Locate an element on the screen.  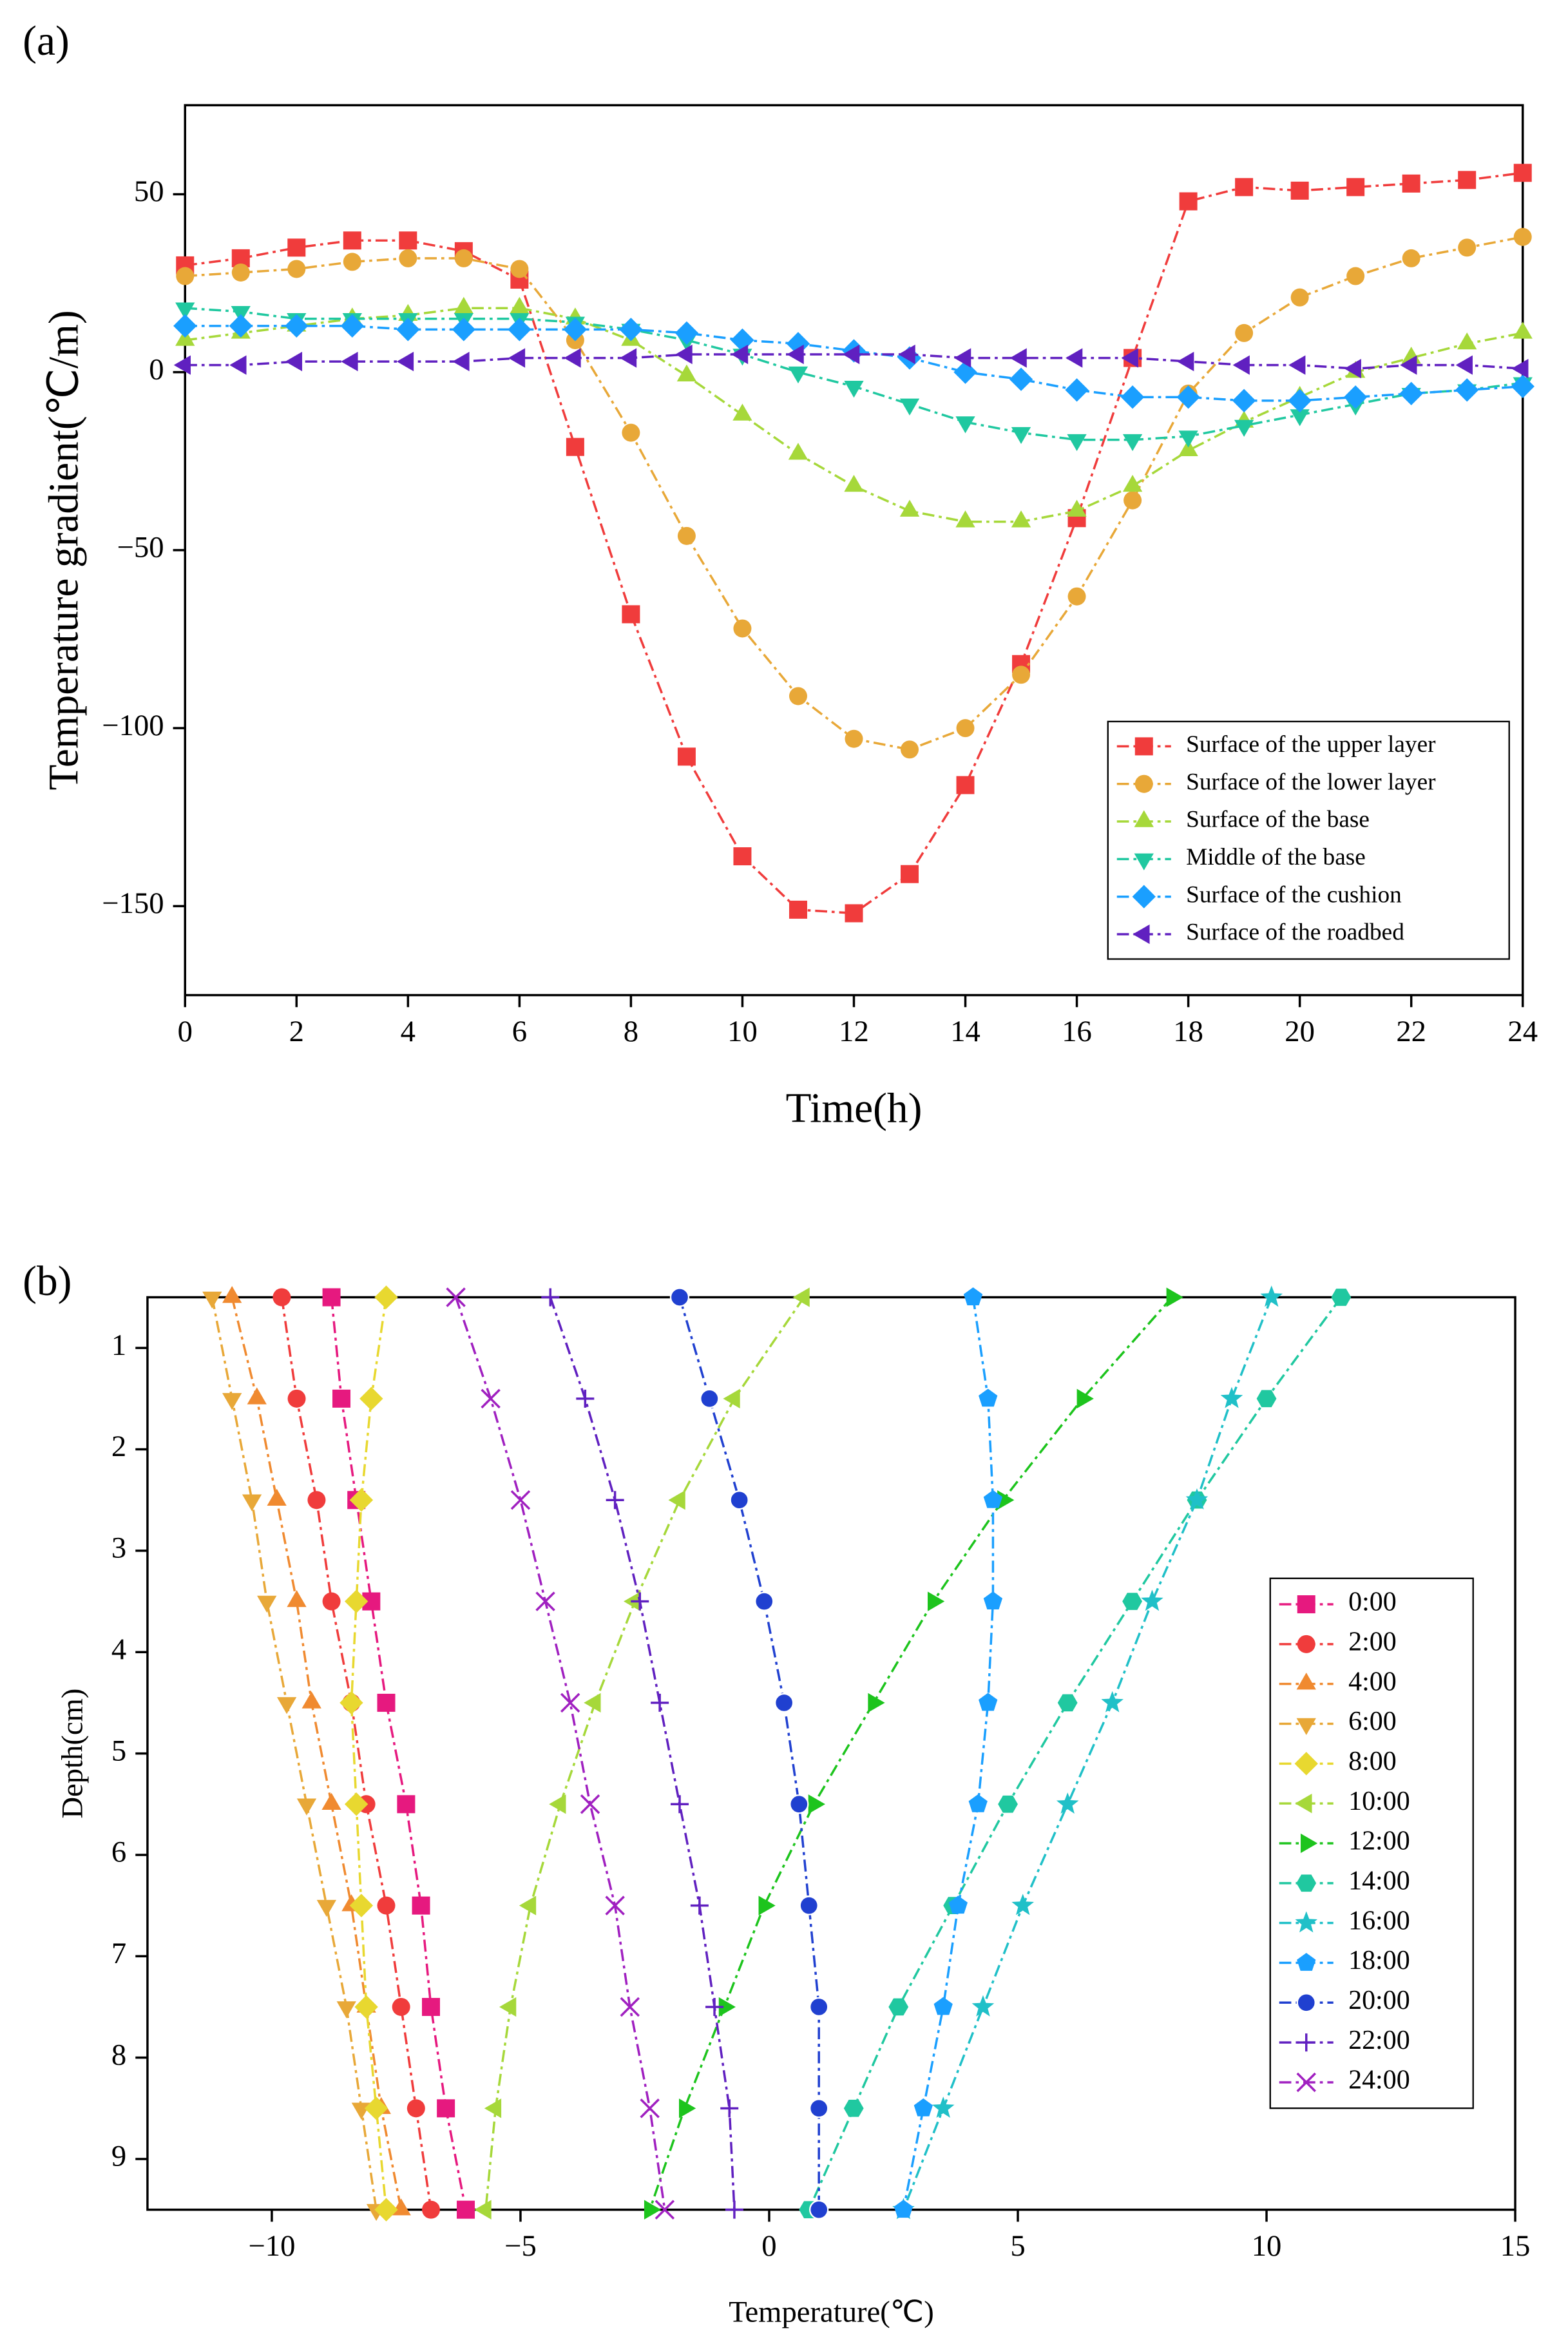
legend-label: 4:00 is located at coordinates (1372, 1682).